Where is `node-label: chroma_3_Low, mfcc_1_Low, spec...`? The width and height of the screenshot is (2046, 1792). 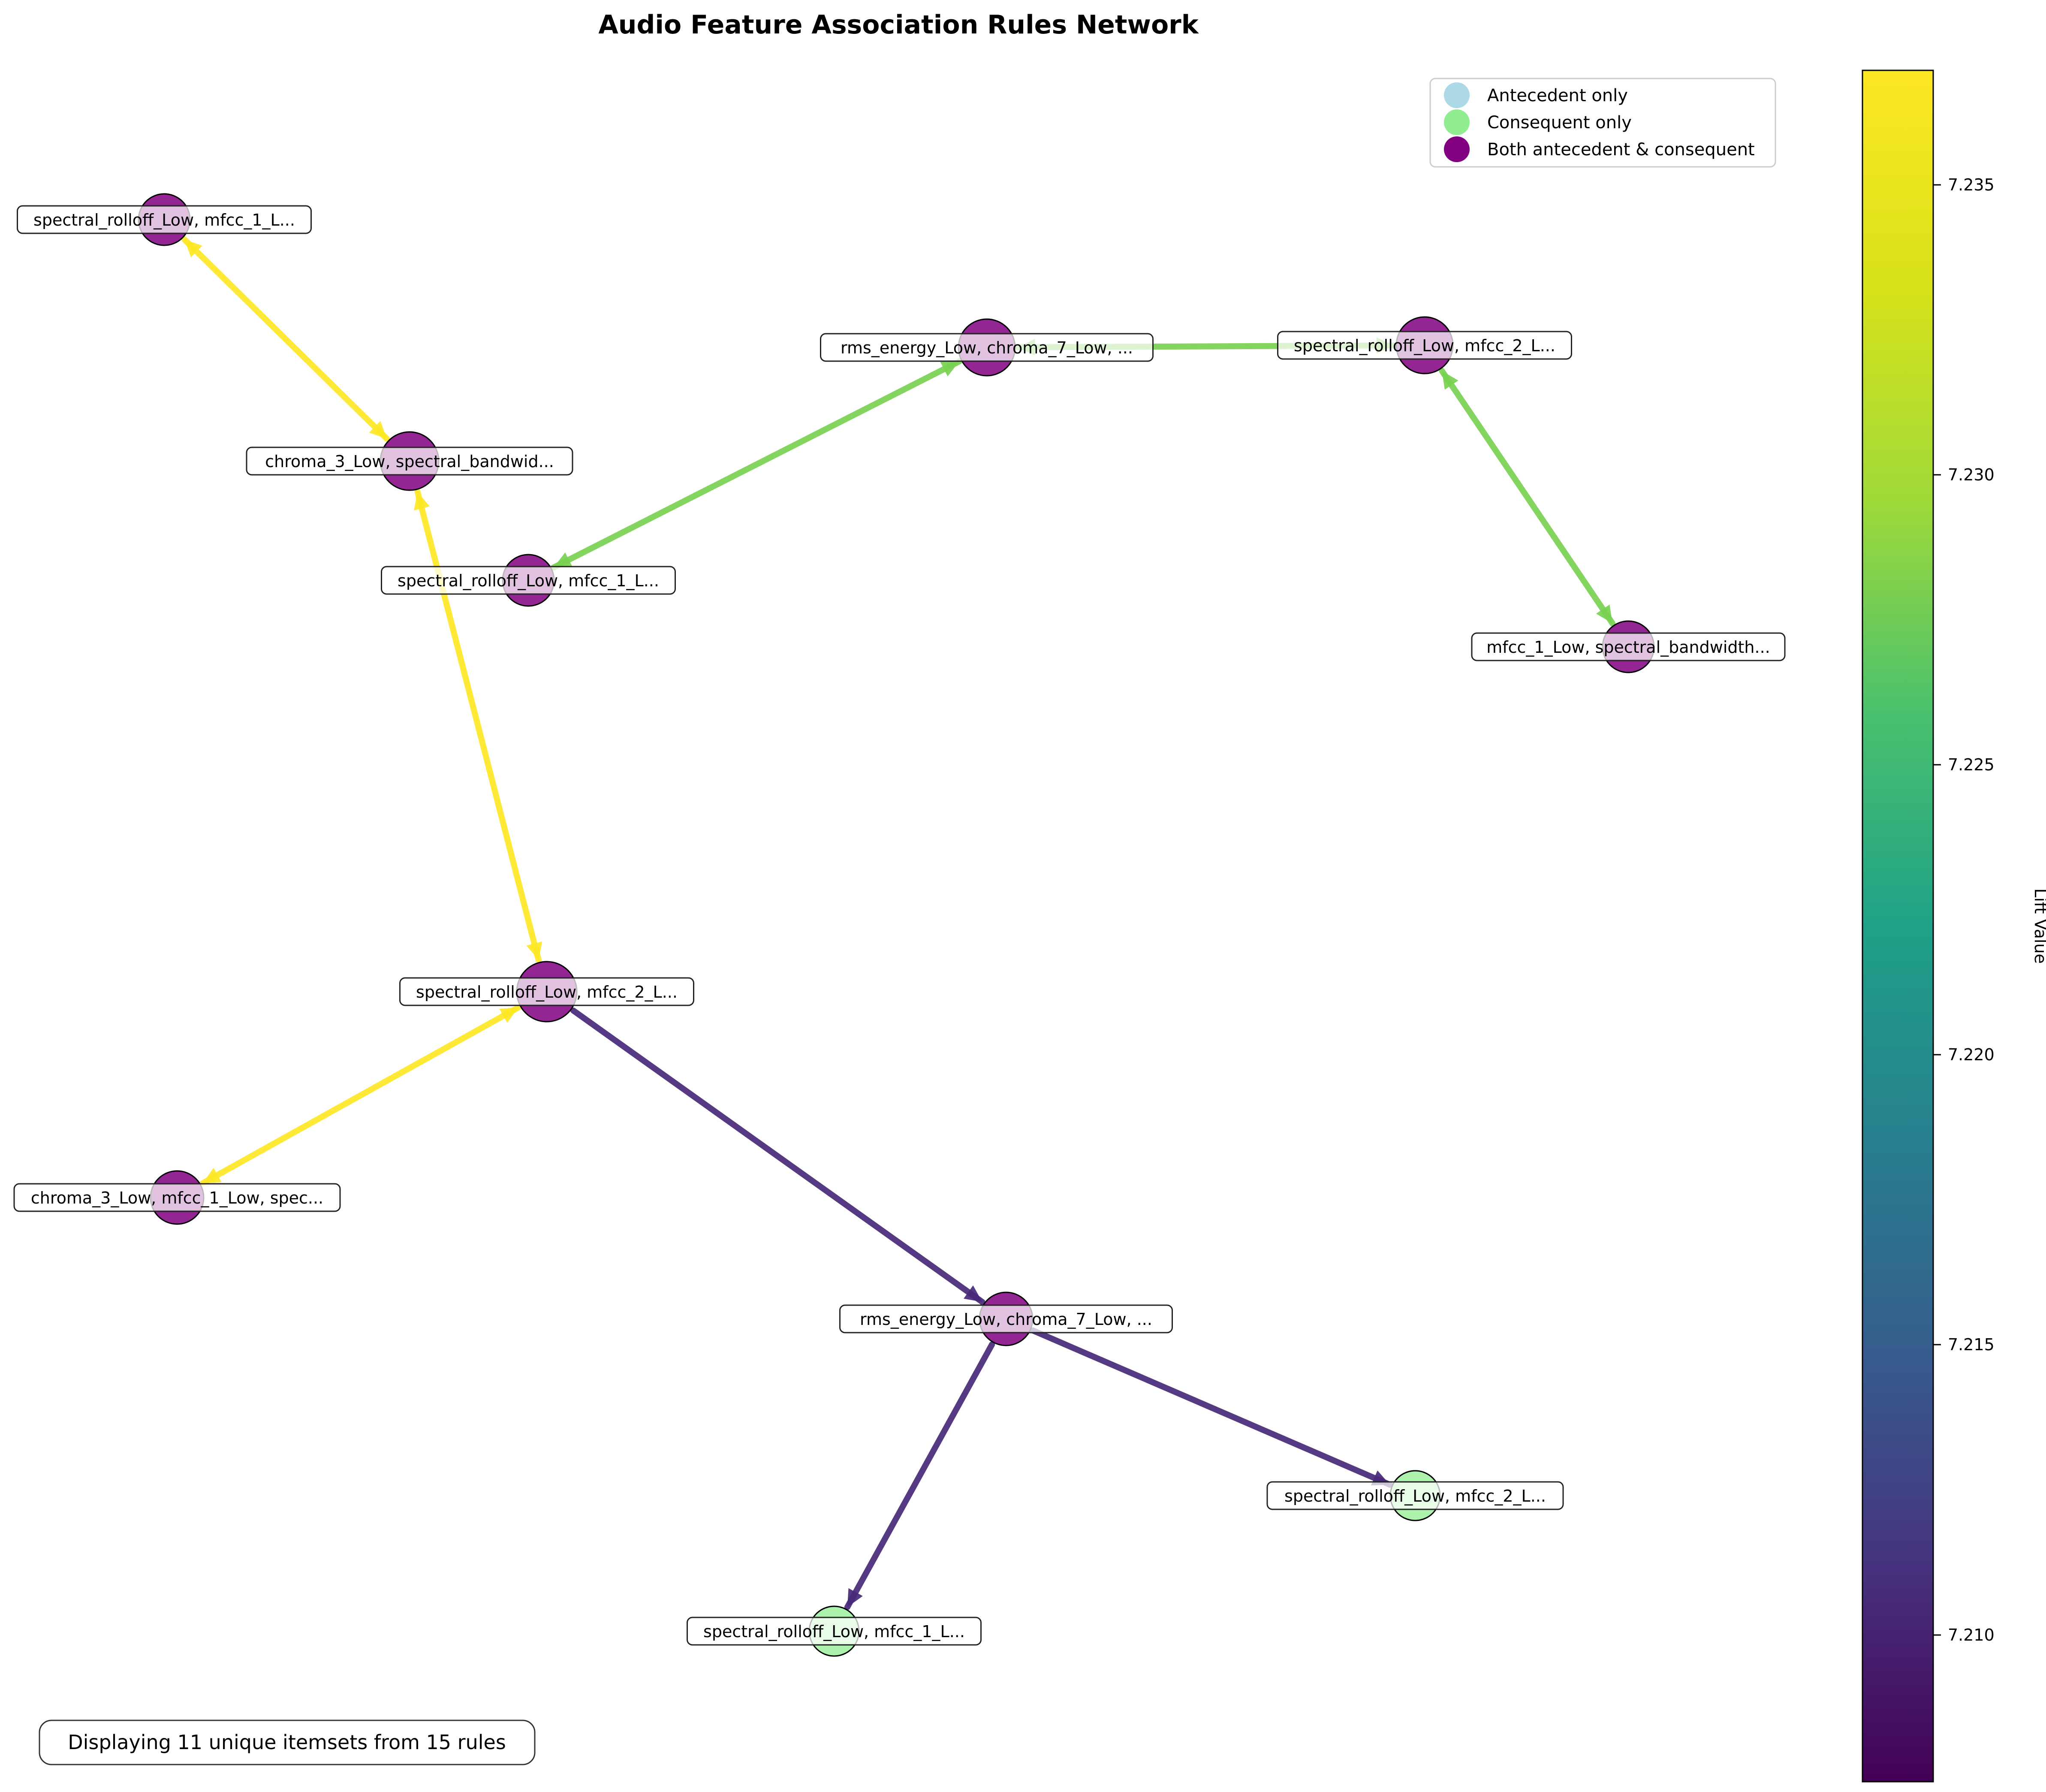
node-label: chroma_3_Low, mfcc_1_Low, spec... is located at coordinates (177, 1198).